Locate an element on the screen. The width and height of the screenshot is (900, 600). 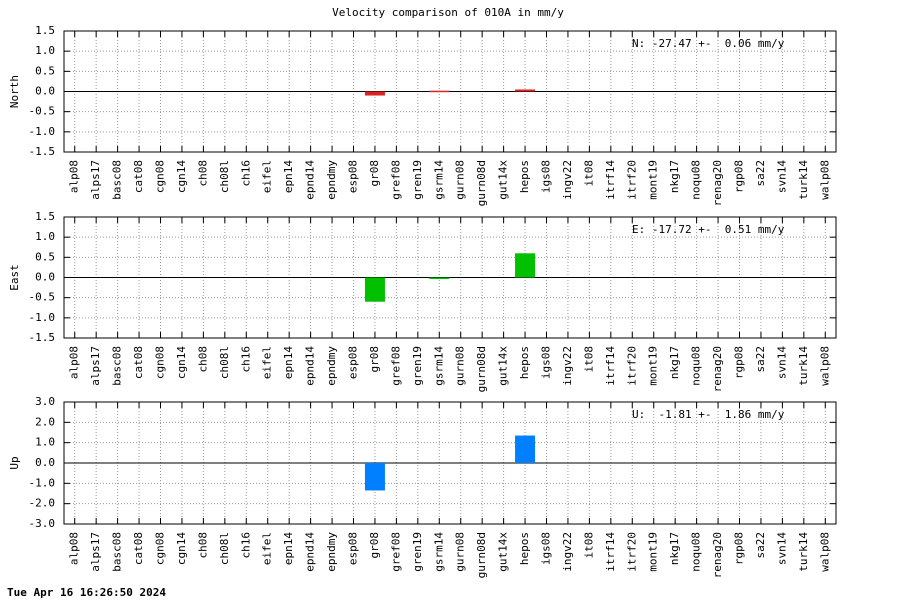
y-tick-label: -0.5 is located at coordinates (42, 297).